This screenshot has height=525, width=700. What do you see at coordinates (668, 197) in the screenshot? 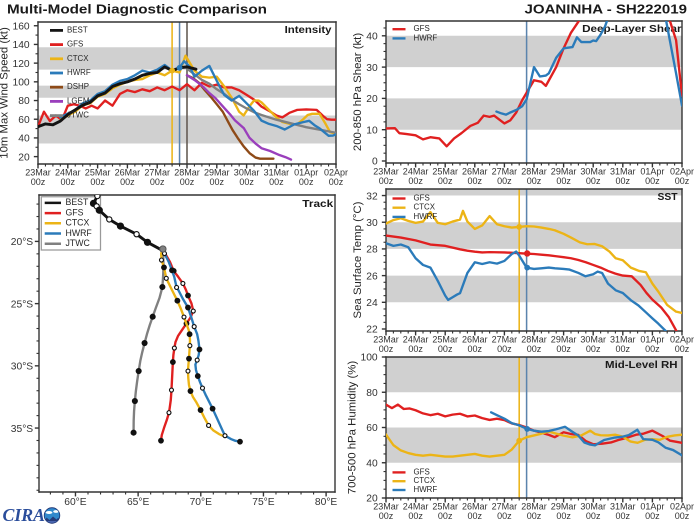
I see `svg-text: SST` at bounding box center [668, 197].